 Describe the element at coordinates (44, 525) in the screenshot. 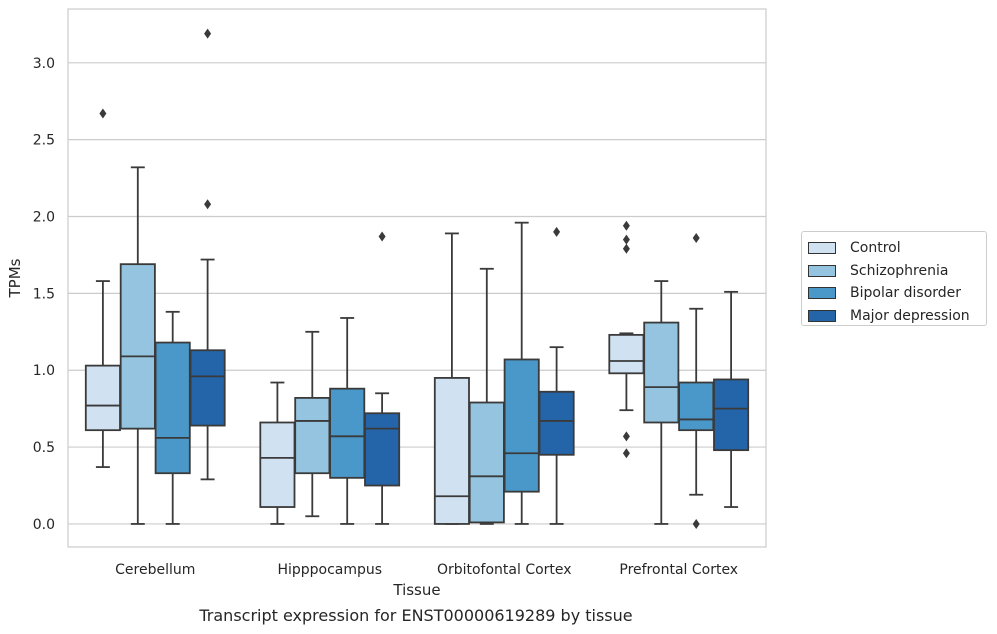

I see `y-tick-label: 0.0` at that location.